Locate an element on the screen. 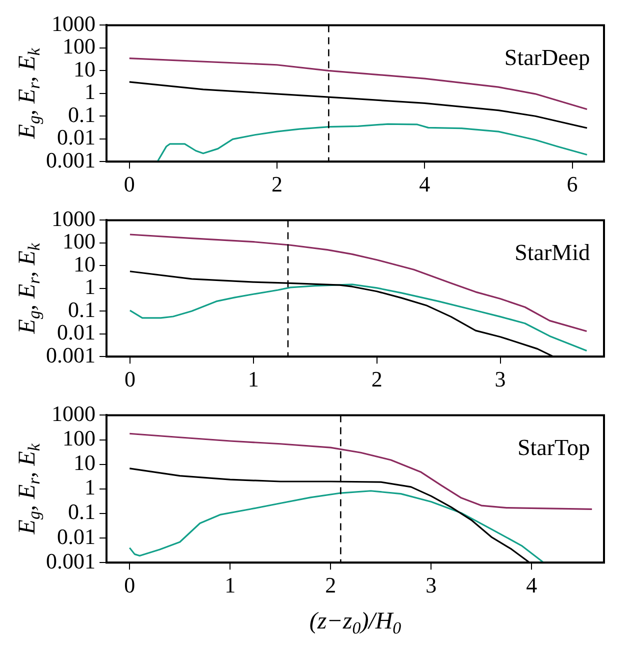 The width and height of the screenshot is (620, 651). annotation: StarTop is located at coordinates (554, 447).